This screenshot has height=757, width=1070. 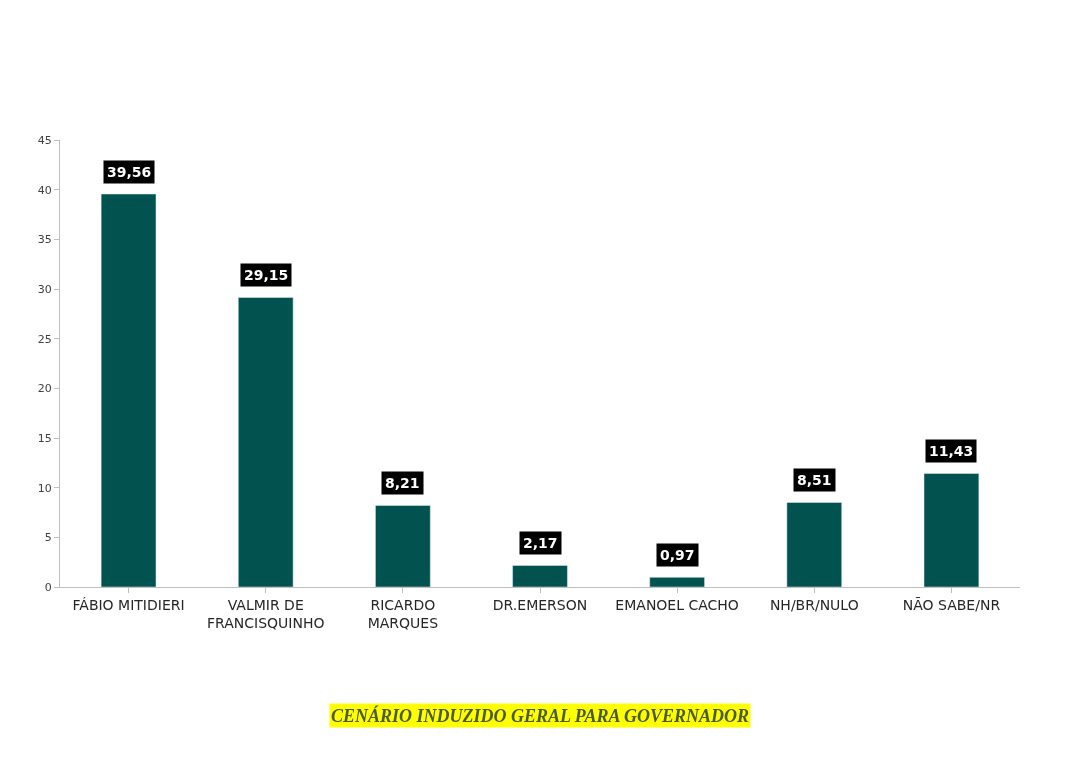 What do you see at coordinates (44, 389) in the screenshot?
I see `y-tick-label: 20` at bounding box center [44, 389].